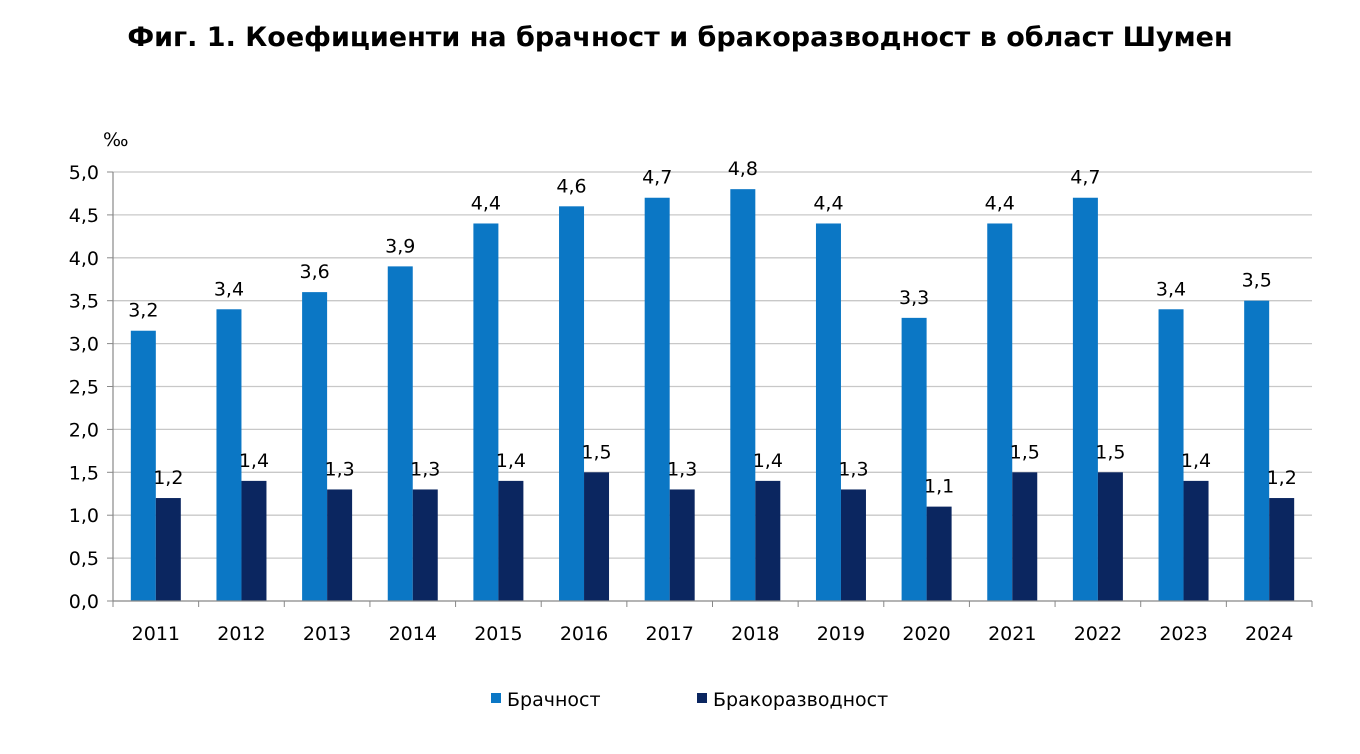 The width and height of the screenshot is (1360, 754). Describe the element at coordinates (84, 302) in the screenshot. I see `y-tick-label: 3,5` at that location.